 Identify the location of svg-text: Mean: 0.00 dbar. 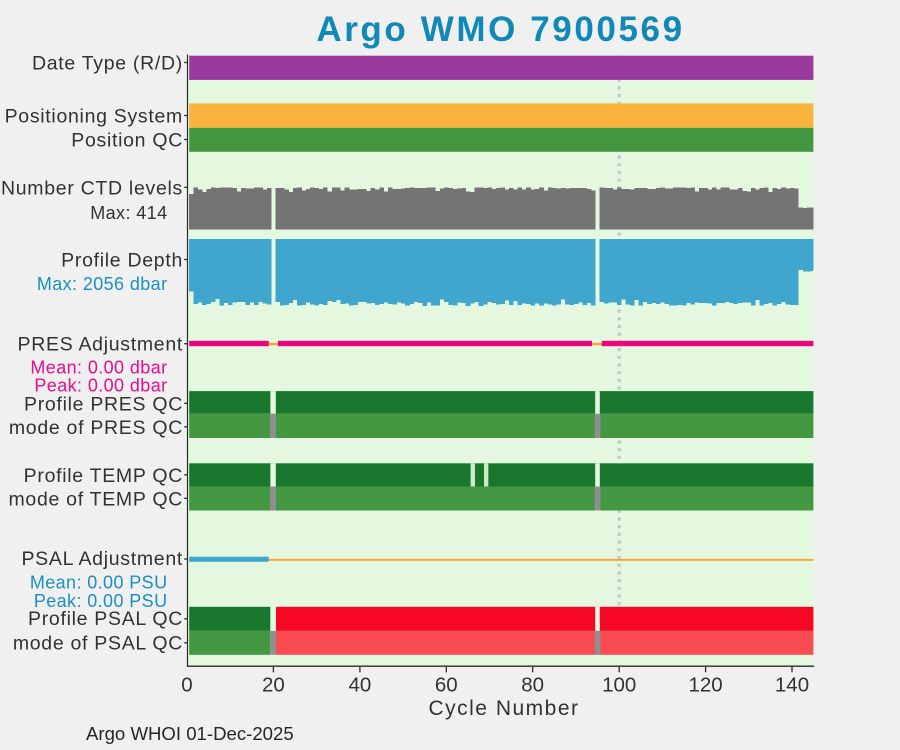
(98, 368).